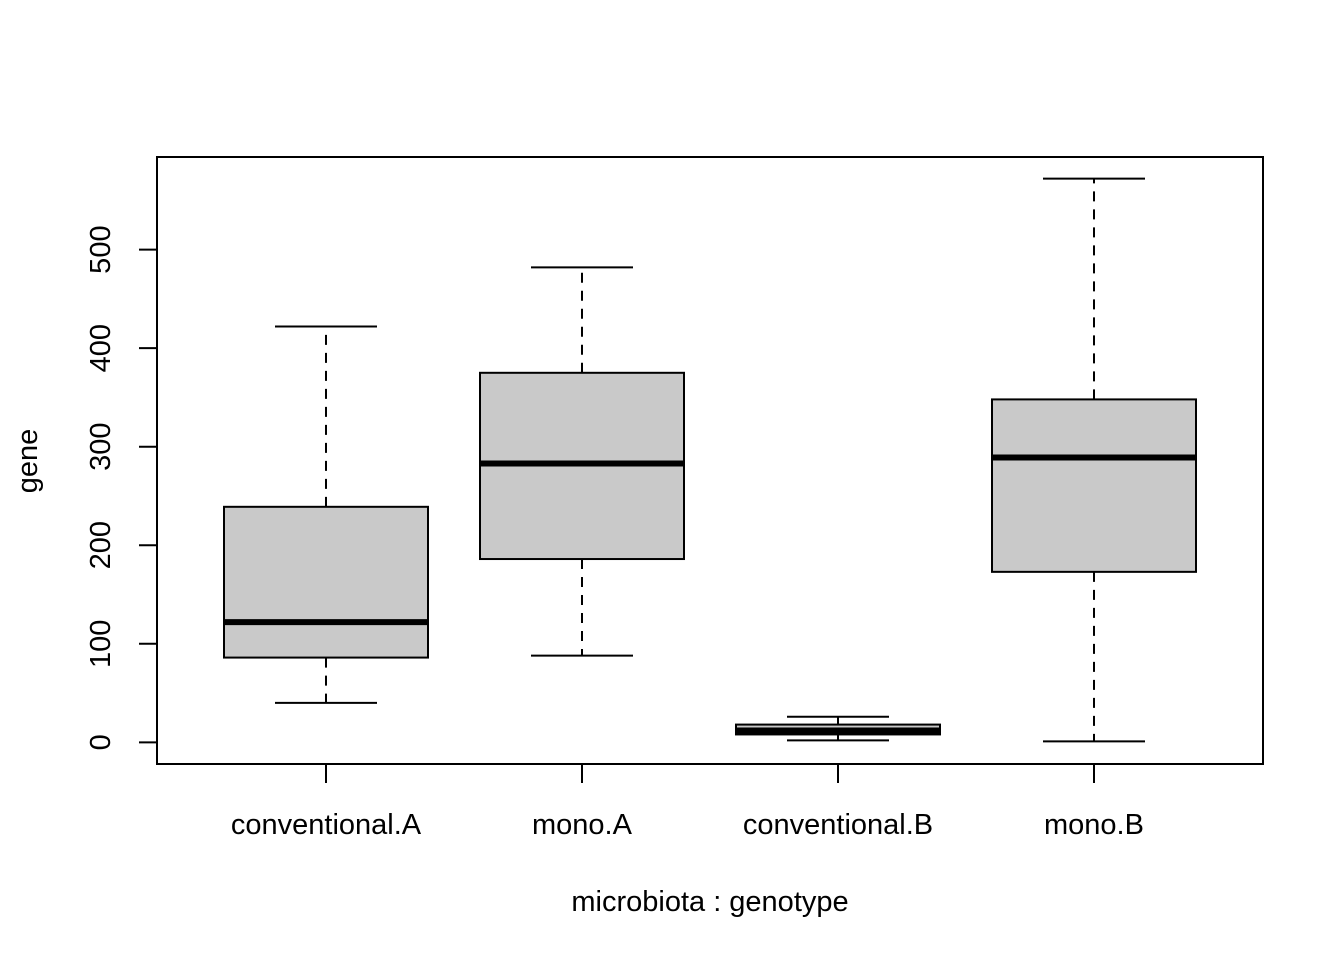  What do you see at coordinates (709, 902) in the screenshot?
I see `x-axis-label: microbiota : genotype` at bounding box center [709, 902].